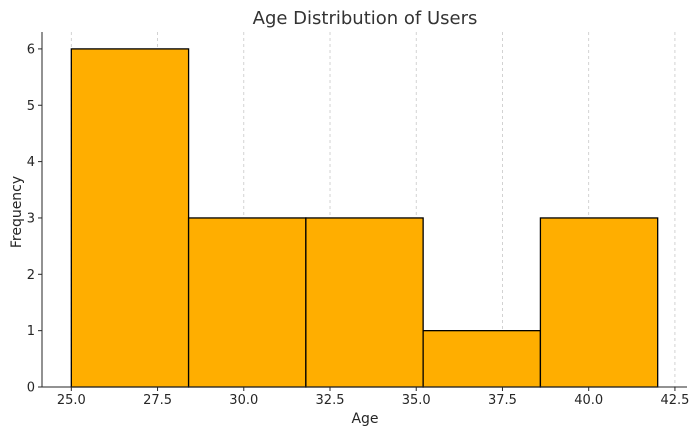 This screenshot has width=700, height=435. What do you see at coordinates (31, 275) in the screenshot?
I see `y-tick-label: 2` at bounding box center [31, 275].